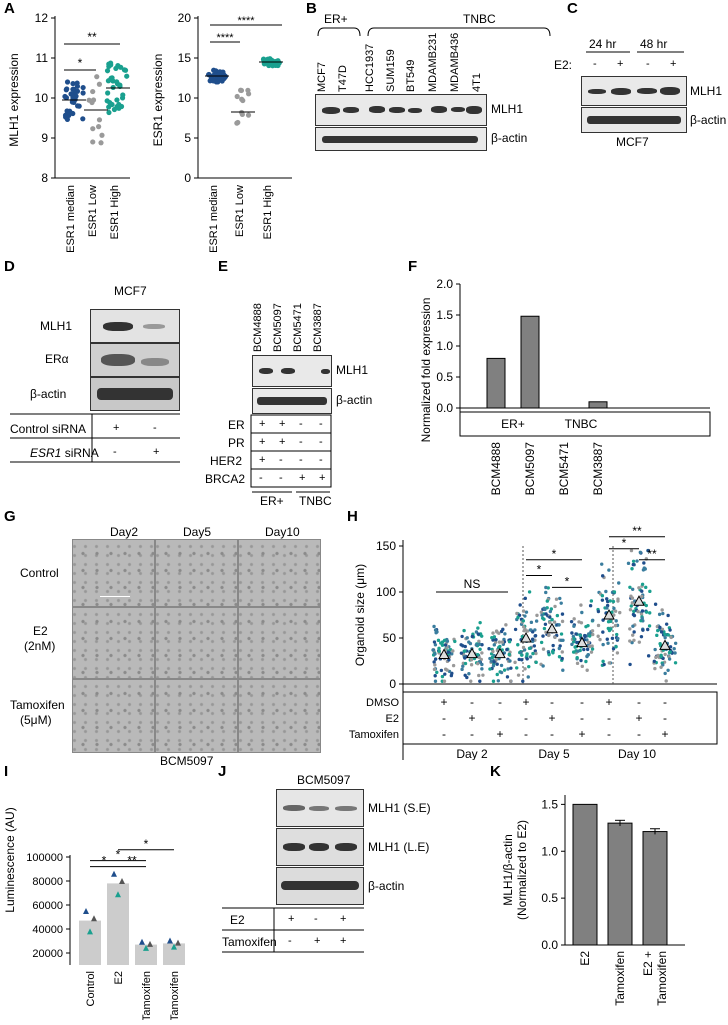 This screenshot has width=728, height=1025. Describe the element at coordinates (595, 64) in the screenshot. I see `c-sign-1: -` at that location.